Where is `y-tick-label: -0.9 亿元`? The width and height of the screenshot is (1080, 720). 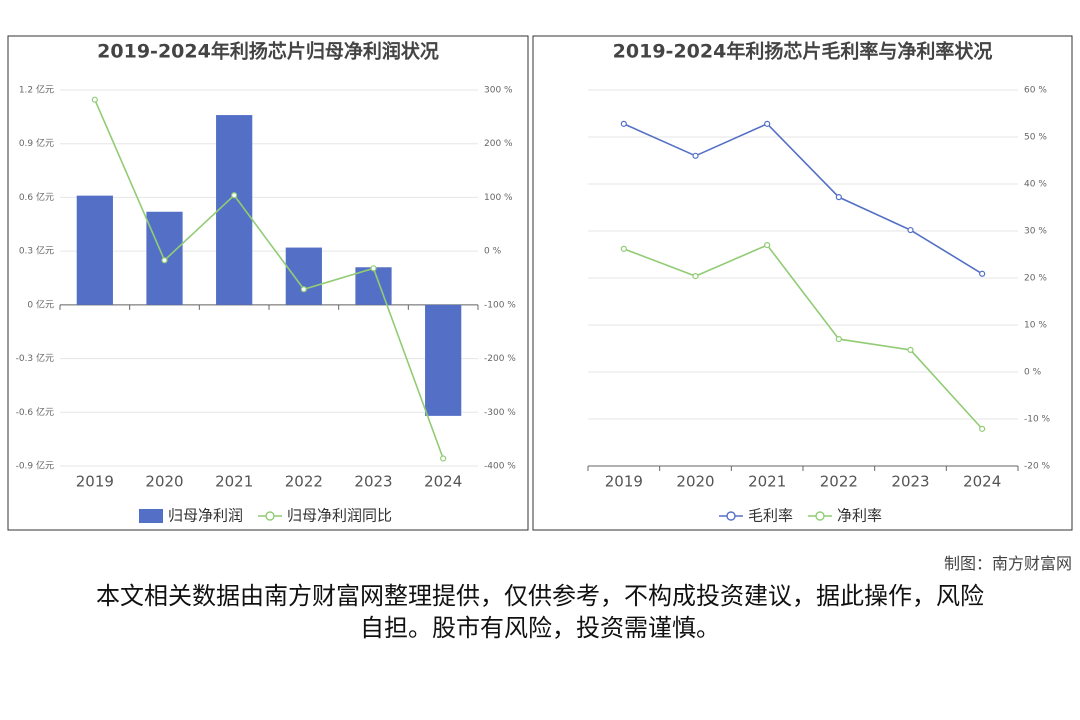 y-tick-label: -0.9 亿元 is located at coordinates (35, 466).